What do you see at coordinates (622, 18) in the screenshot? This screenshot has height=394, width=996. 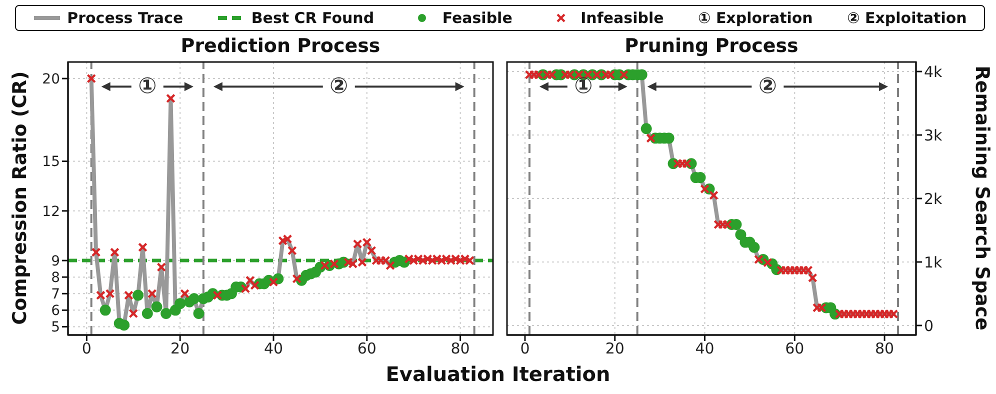 I see `legend-label: Infeasible` at bounding box center [622, 18].